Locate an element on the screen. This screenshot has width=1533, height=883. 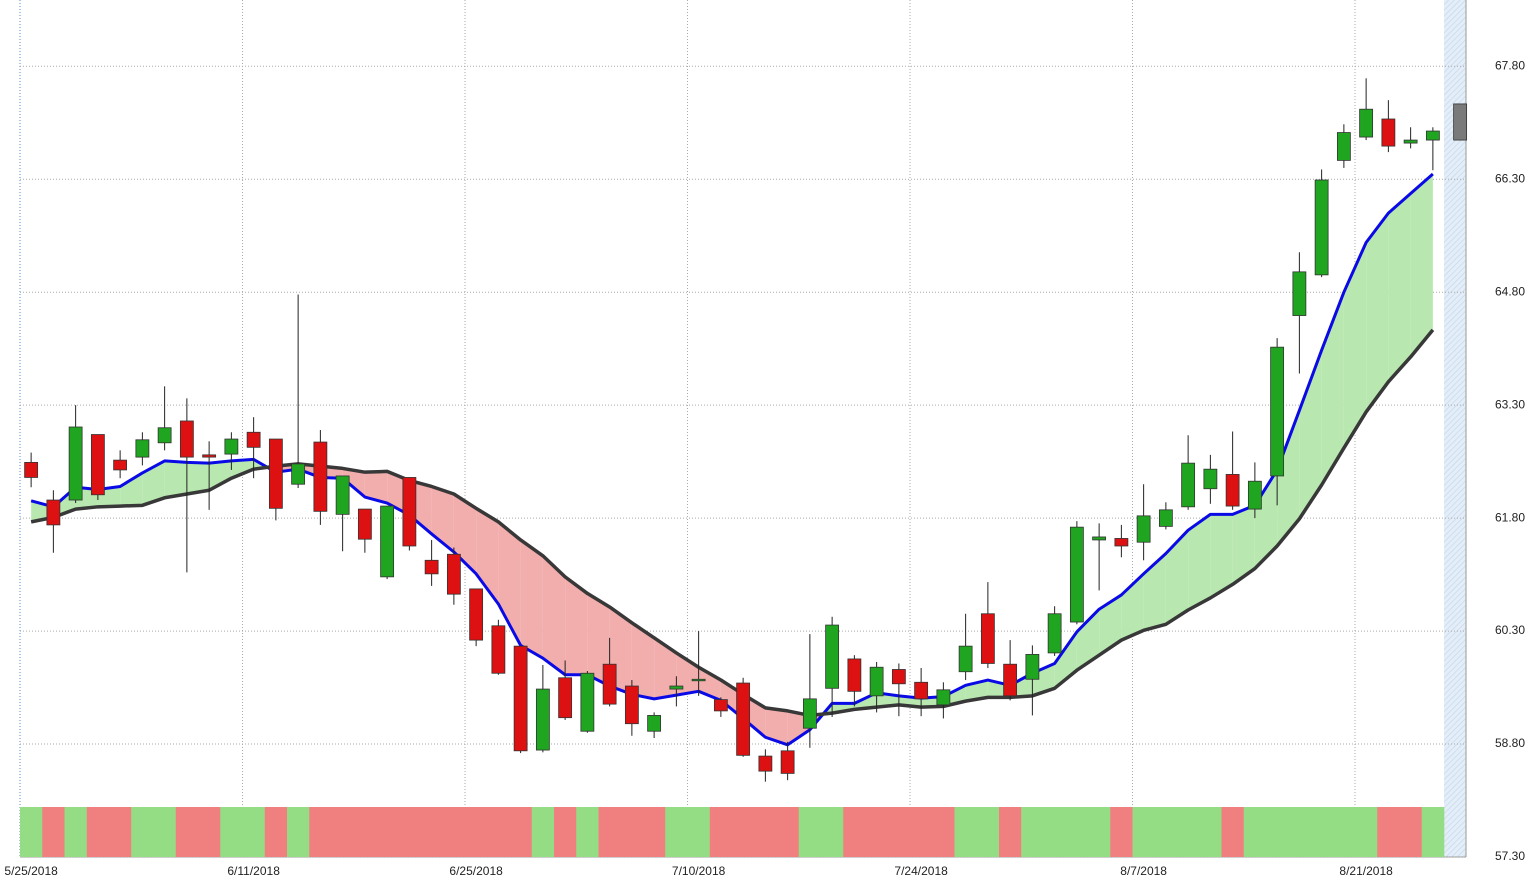
x-tick-label: 5/25/2018 is located at coordinates (31, 871).